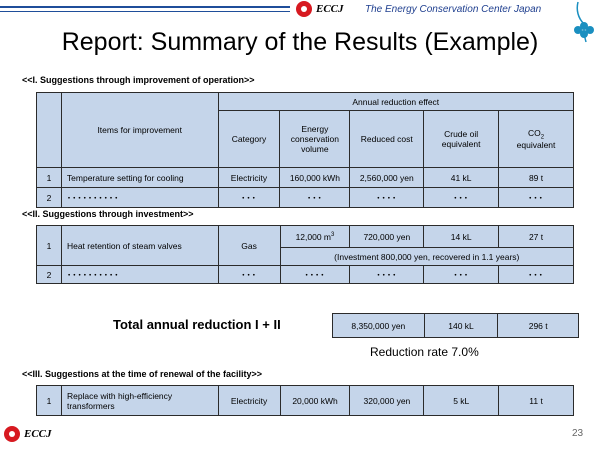 Image resolution: width=600 pixels, height=450 pixels. Describe the element at coordinates (387, 139) in the screenshot. I see `header-cost: Reduced cost` at that location.